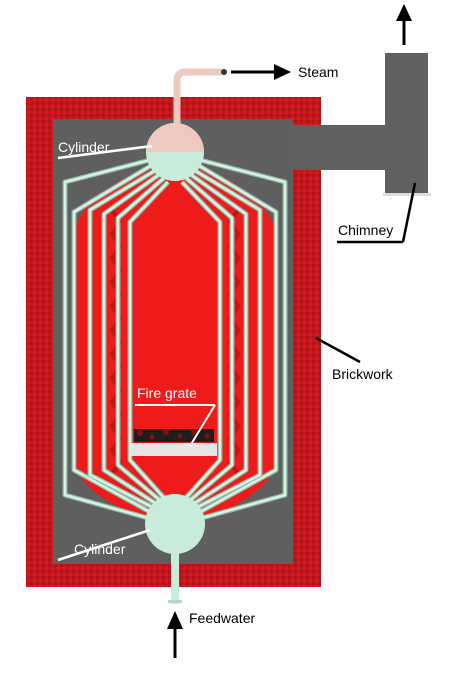 This screenshot has height=675, width=450. What do you see at coordinates (175, 634) in the screenshot?
I see `feedwater-arrow` at bounding box center [175, 634].